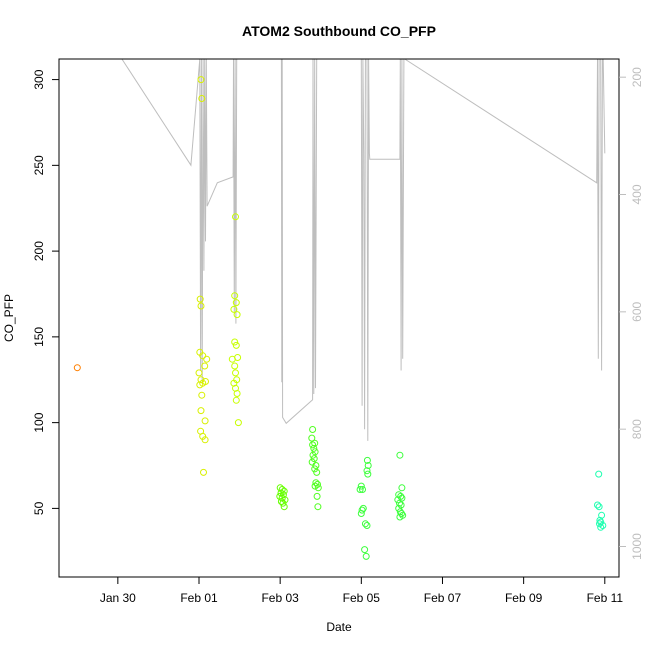  I want to click on y2-tick-label: 400, so click(637, 194).